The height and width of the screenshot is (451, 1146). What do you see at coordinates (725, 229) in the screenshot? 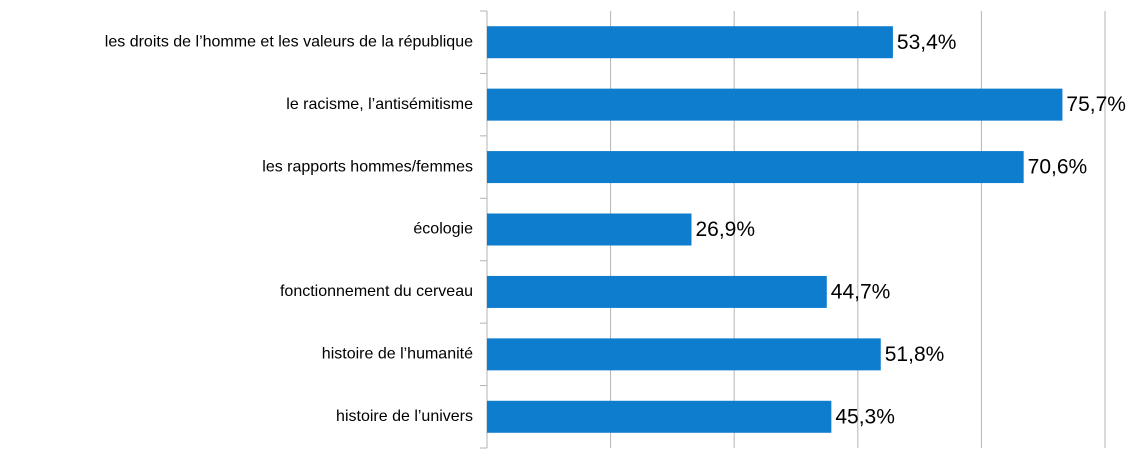
I see `value-label: 26,9%` at bounding box center [725, 229].